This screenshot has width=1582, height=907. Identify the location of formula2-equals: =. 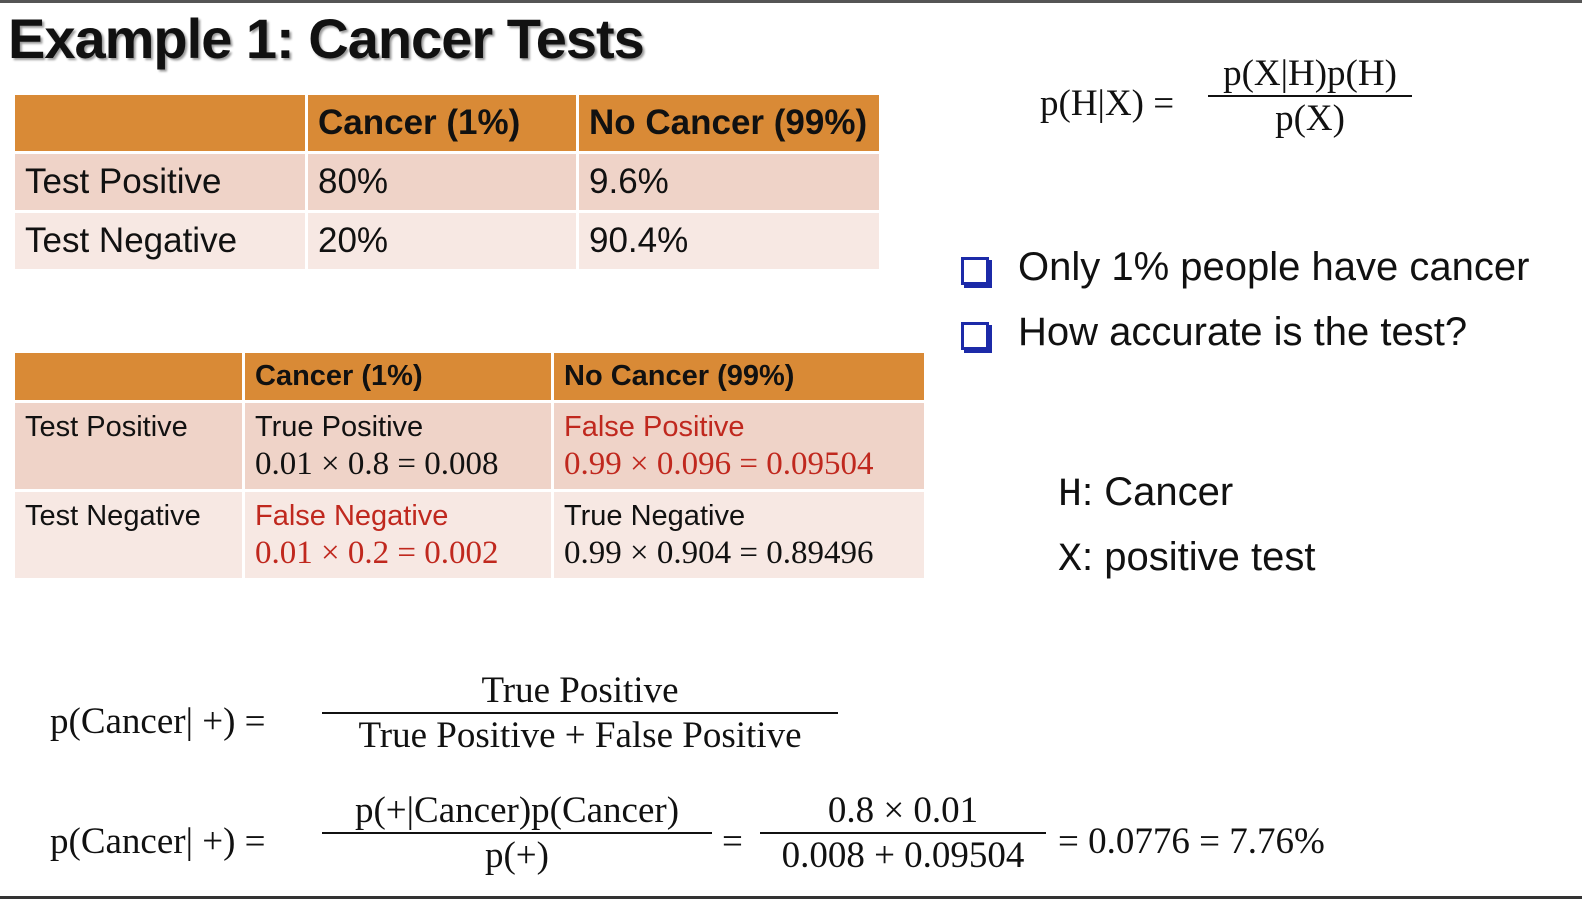
(732, 841).